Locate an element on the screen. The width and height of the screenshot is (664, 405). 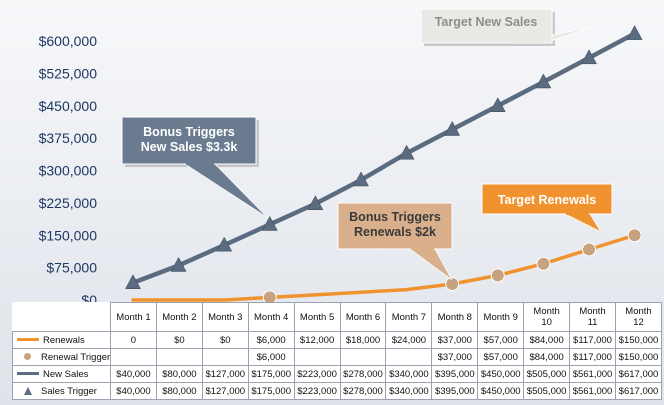
table-month-header: Month 12 is located at coordinates (638, 317).